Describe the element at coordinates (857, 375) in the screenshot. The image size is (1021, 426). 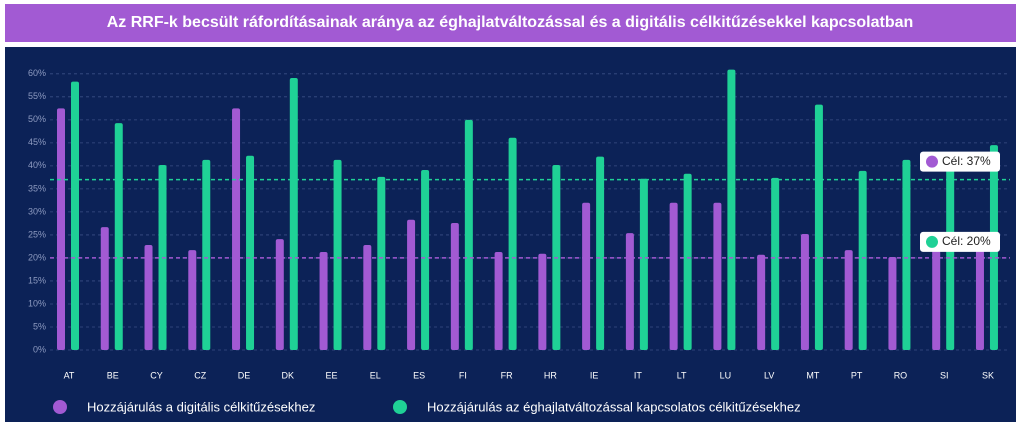
I see `x-tick-label: PT` at that location.